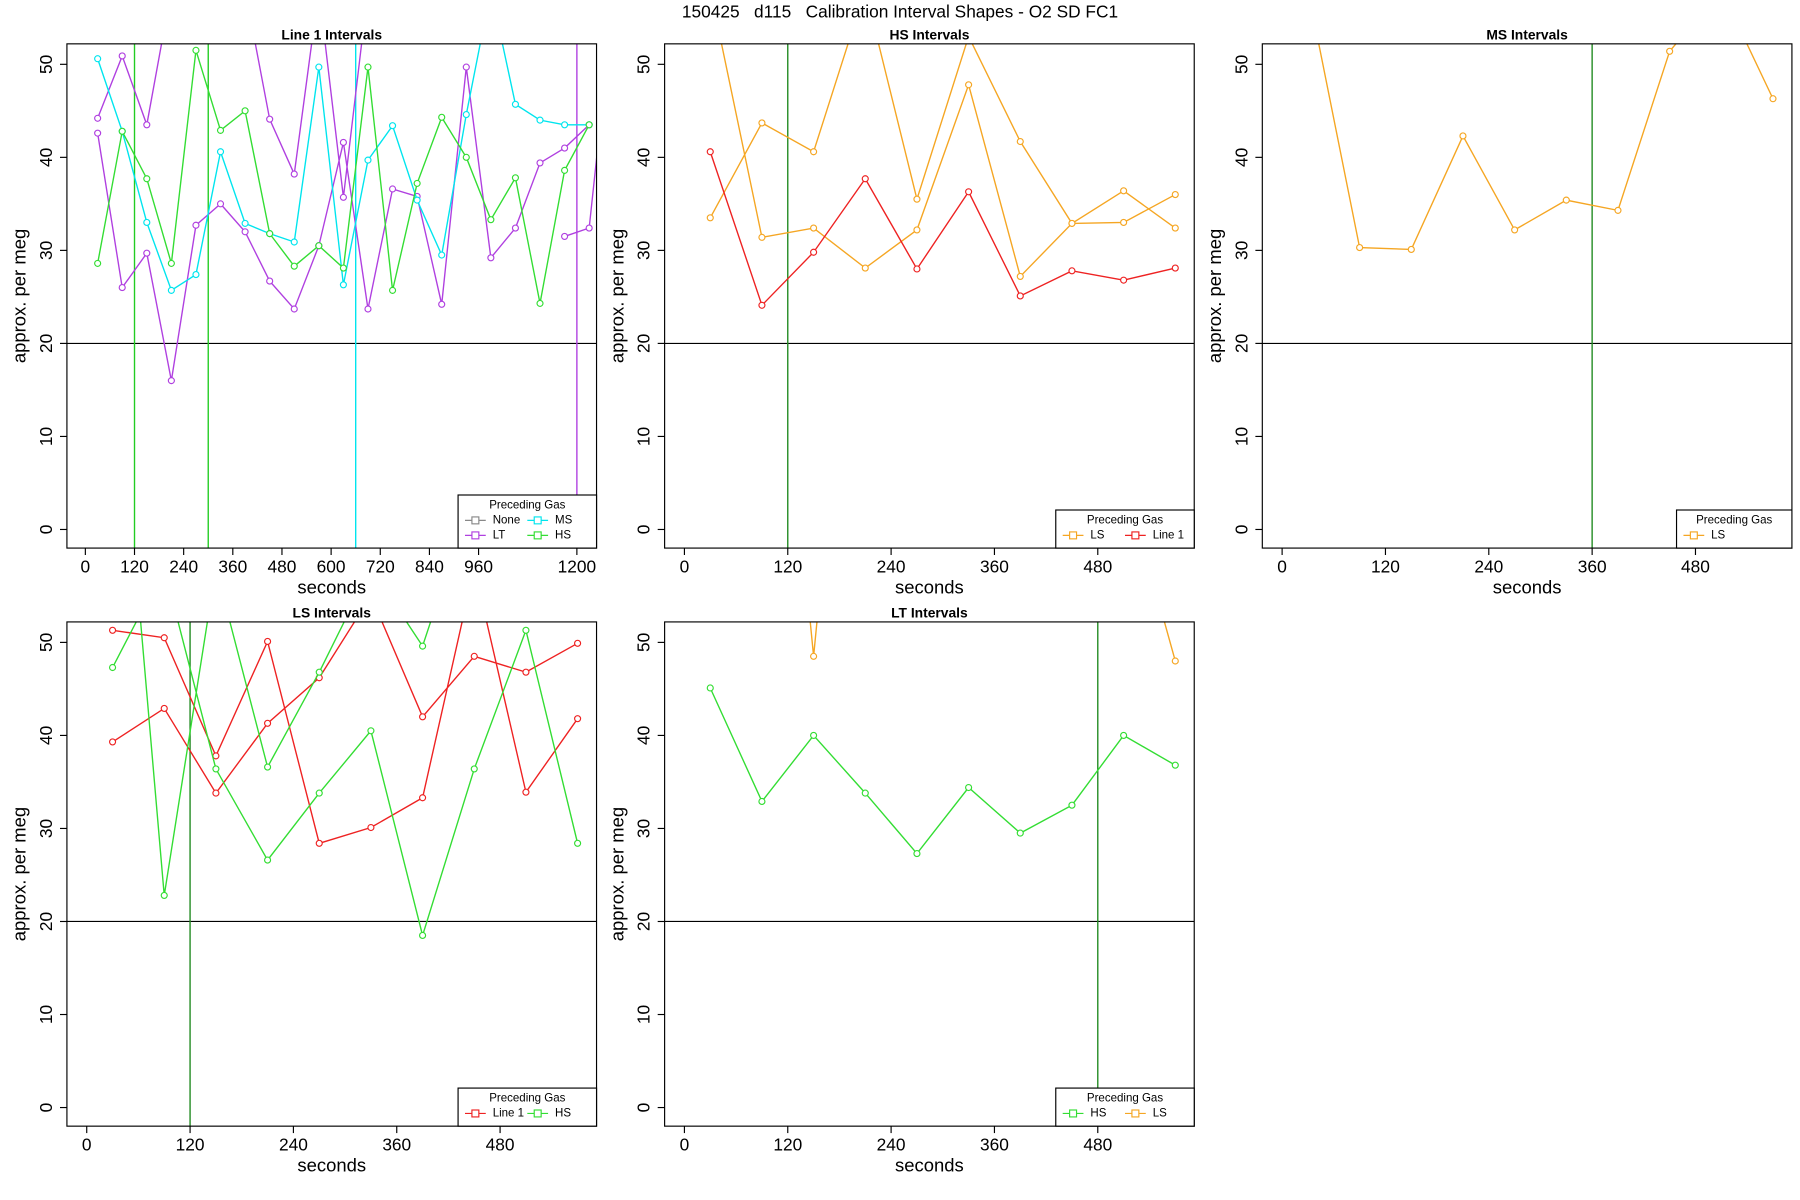  What do you see at coordinates (1168, 535) in the screenshot?
I see `legend-label: Line 1` at bounding box center [1168, 535].